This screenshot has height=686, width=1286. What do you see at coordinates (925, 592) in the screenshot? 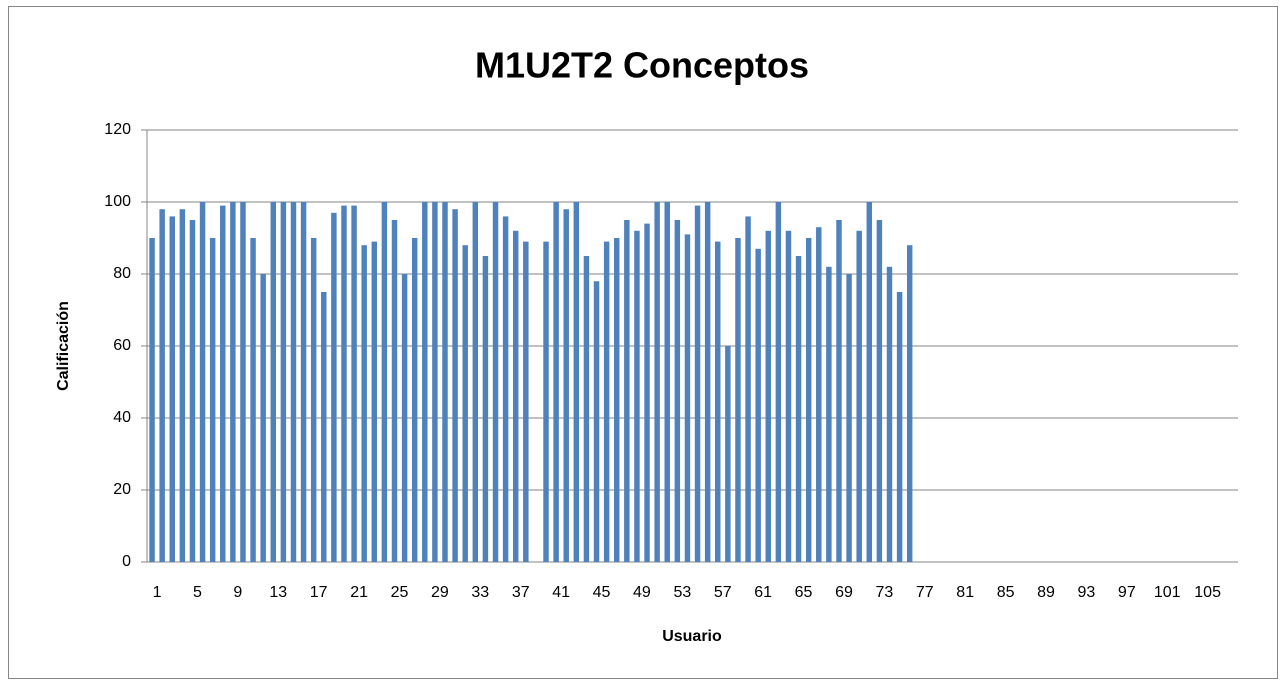
I see `x-tick-label: 77` at bounding box center [925, 592].